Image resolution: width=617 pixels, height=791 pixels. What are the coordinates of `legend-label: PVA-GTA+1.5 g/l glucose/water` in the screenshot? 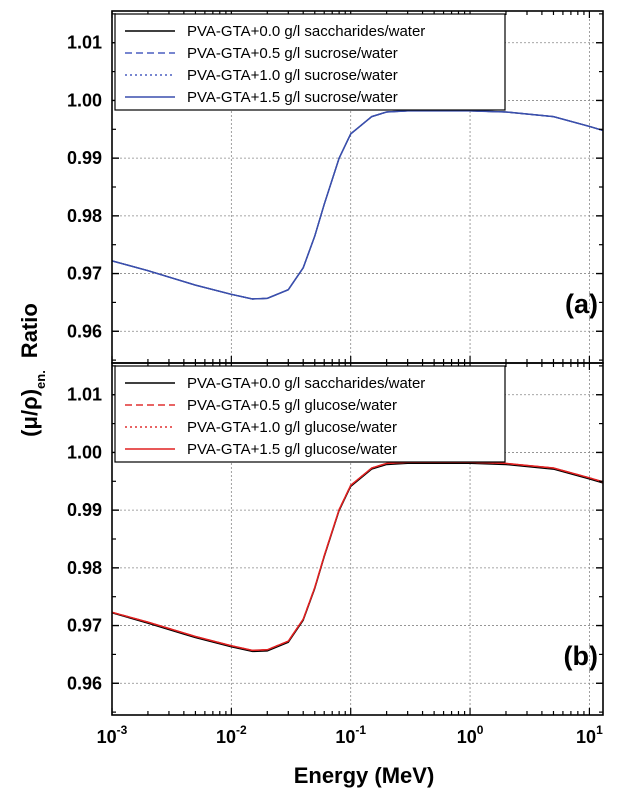 It's located at (292, 449).